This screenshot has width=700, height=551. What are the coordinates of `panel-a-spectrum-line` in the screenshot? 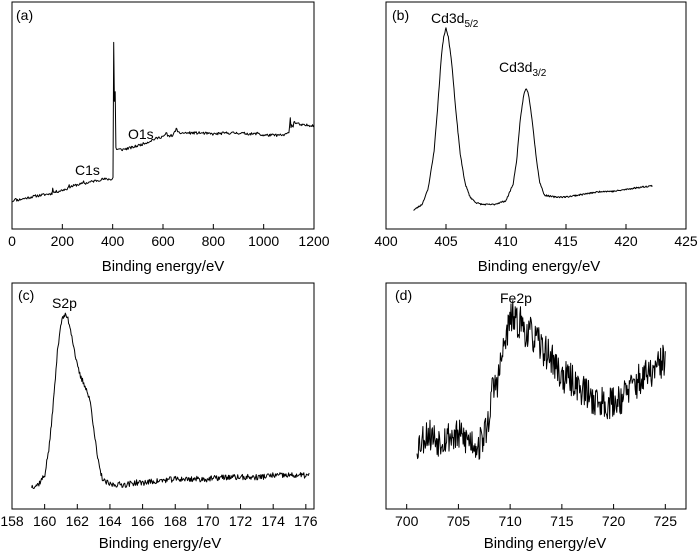 It's located at (163, 122).